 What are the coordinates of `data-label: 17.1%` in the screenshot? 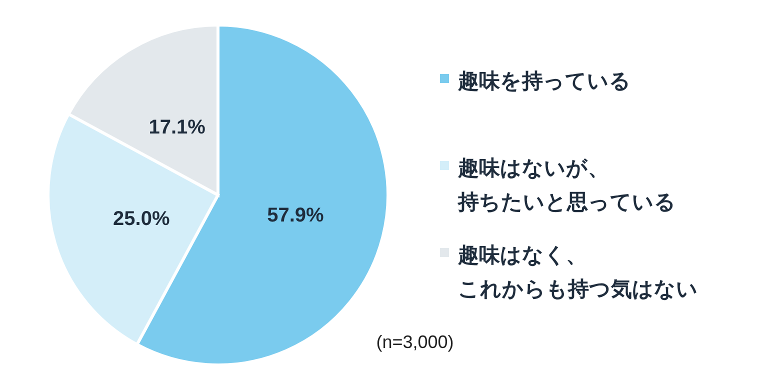 It's located at (177, 127).